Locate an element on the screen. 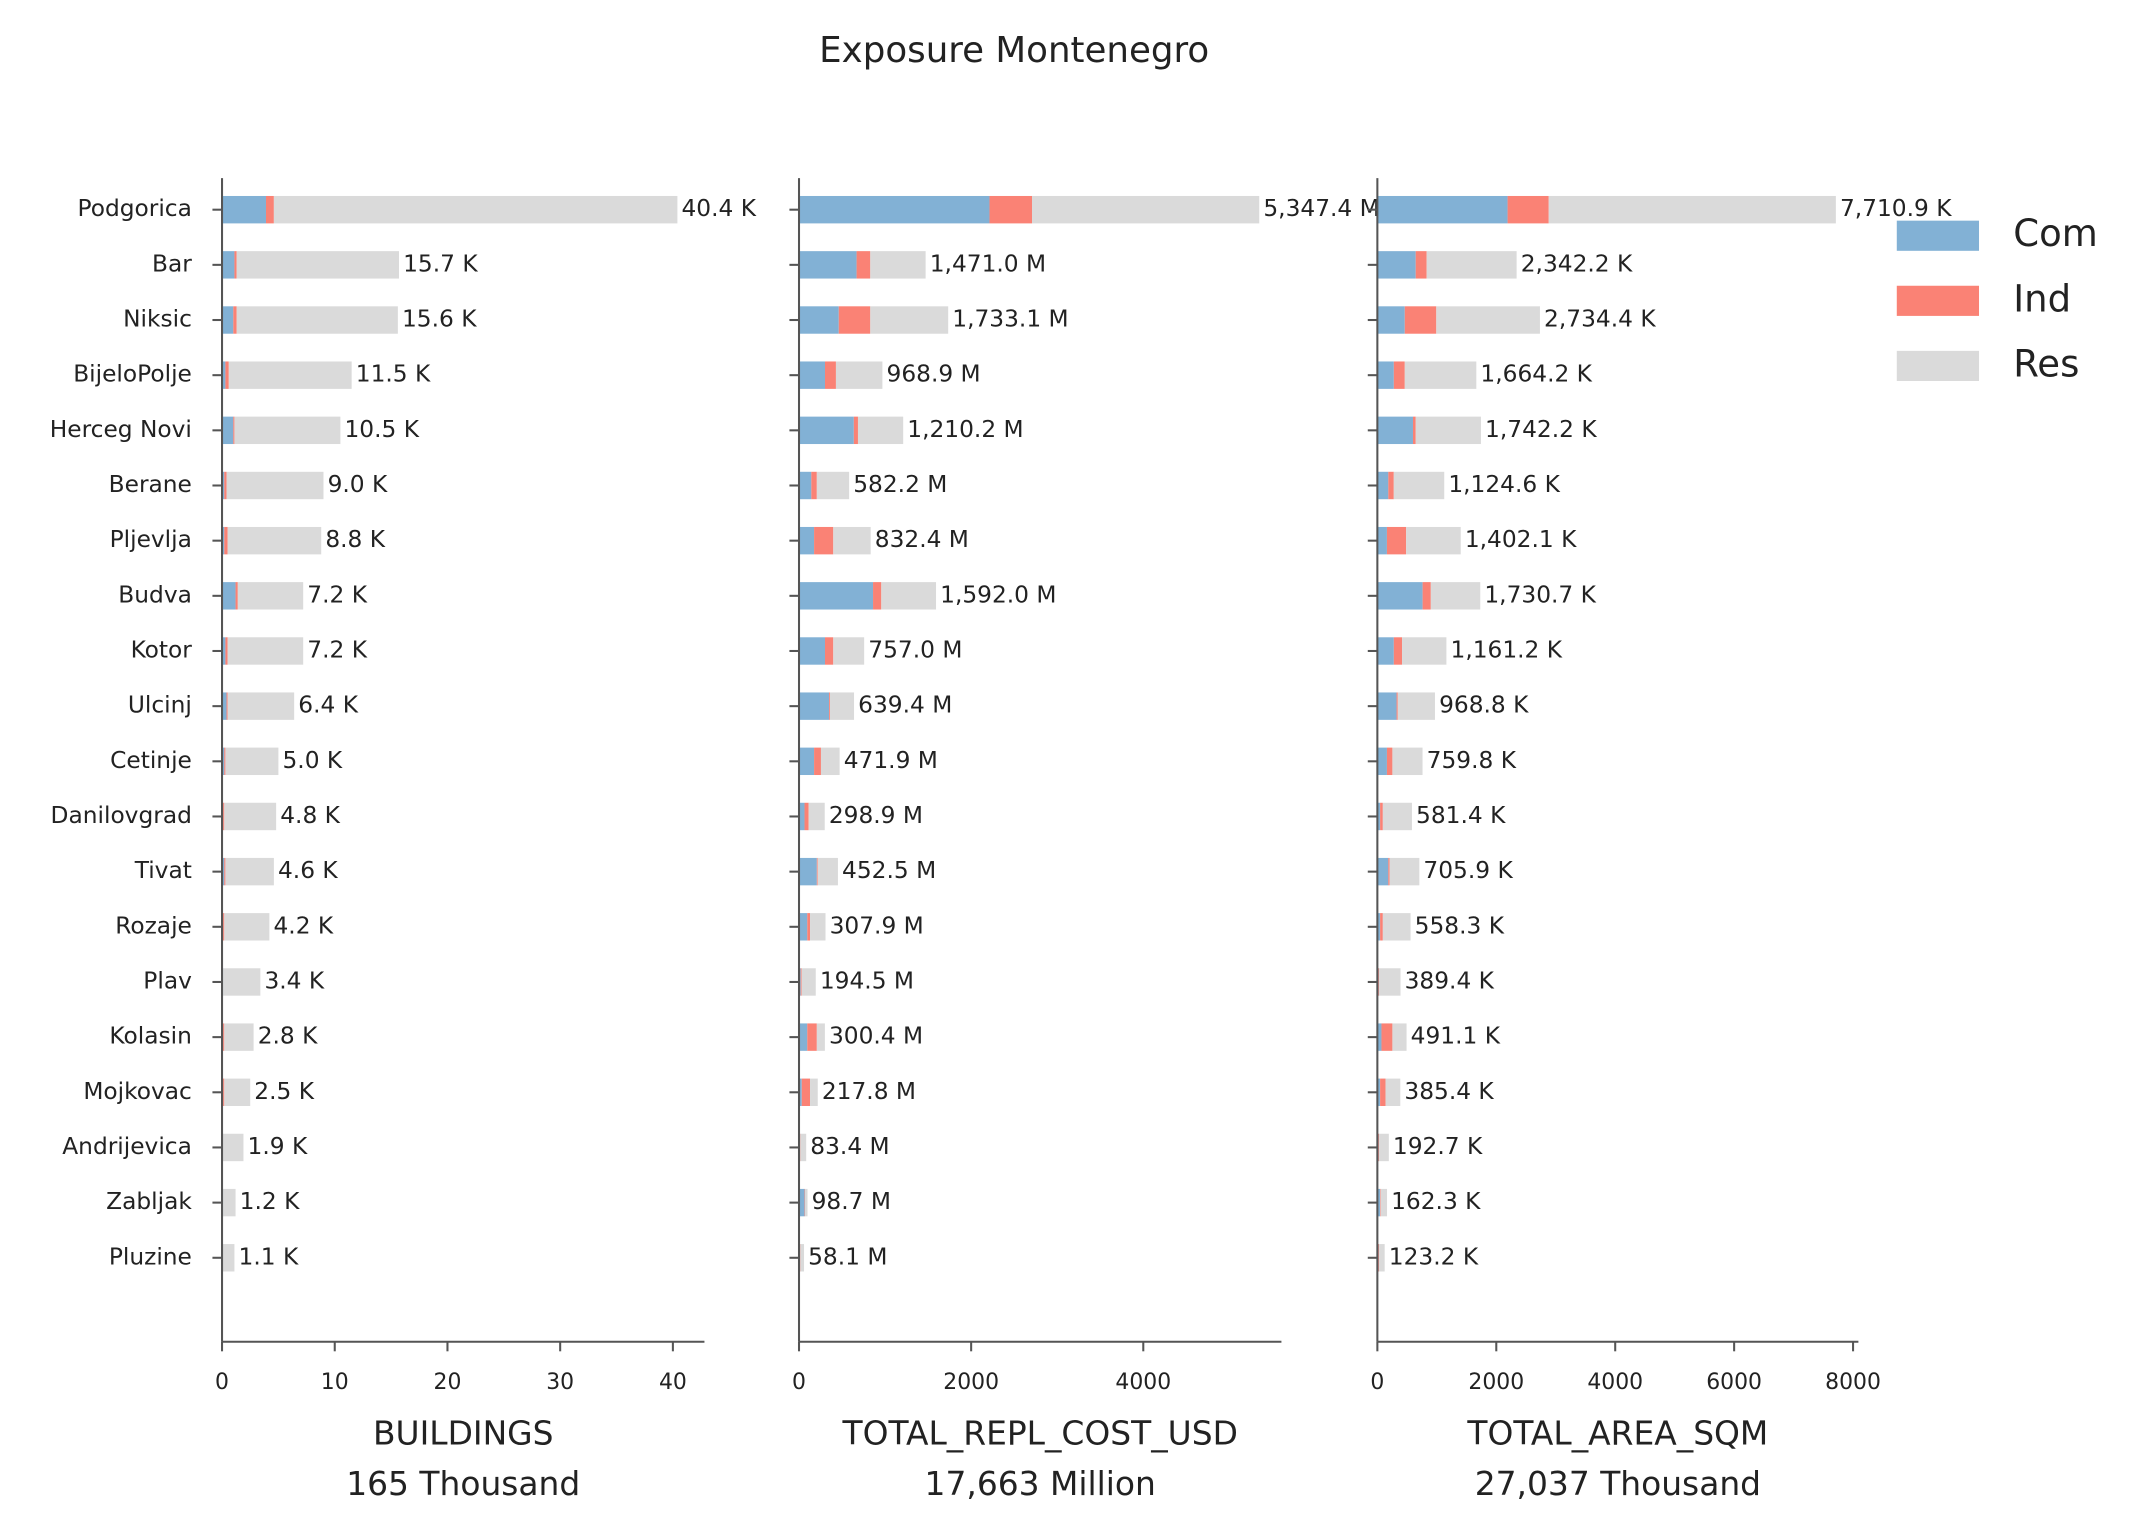 This screenshot has height=1534, width=2138. x-tick-label: 6000 is located at coordinates (1734, 1382).